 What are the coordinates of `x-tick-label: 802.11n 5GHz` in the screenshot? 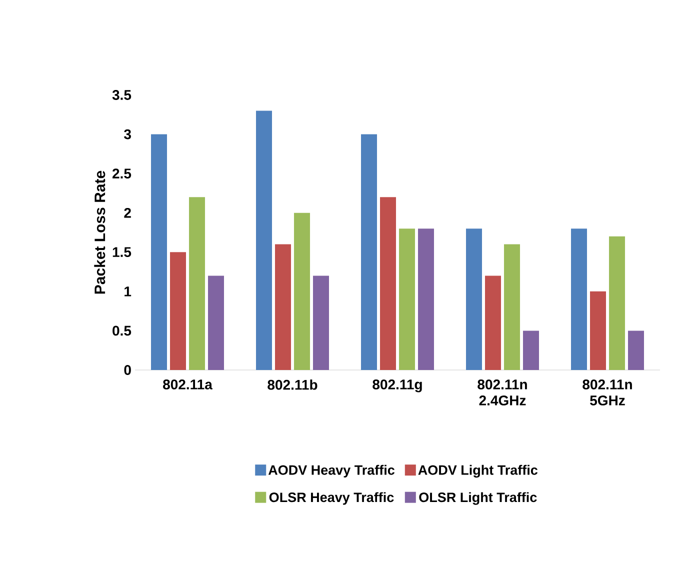 It's located at (607, 393).